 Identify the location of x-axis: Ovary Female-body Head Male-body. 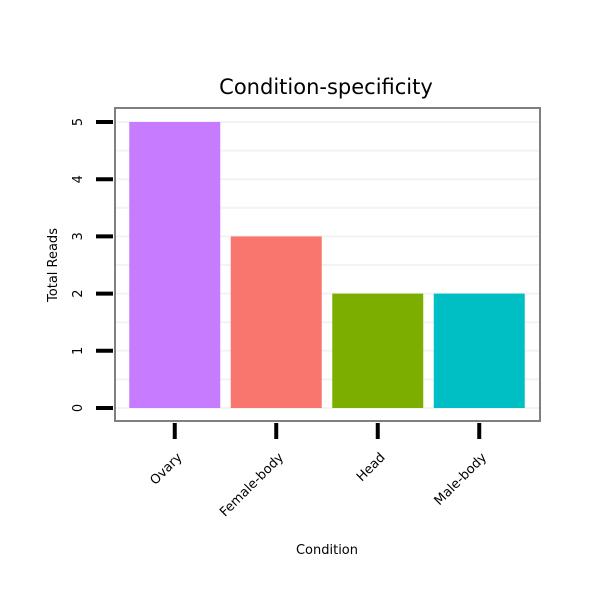
(318, 471).